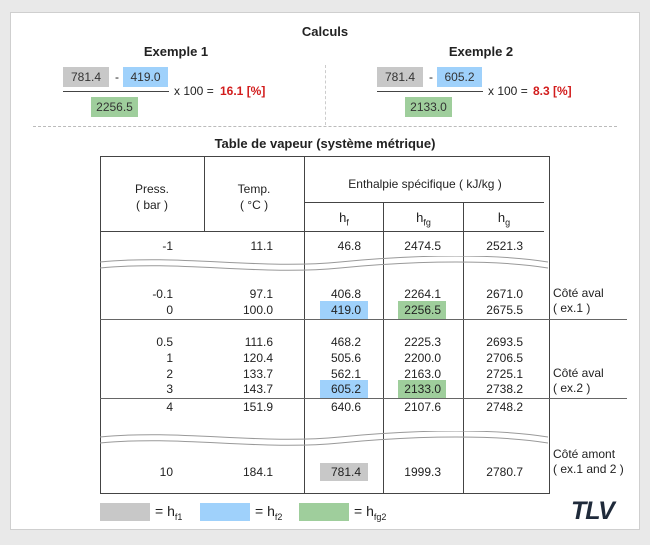 The image size is (650, 545). Describe the element at coordinates (345, 342) in the screenshot. I see `cell-hf: 468.2` at that location.